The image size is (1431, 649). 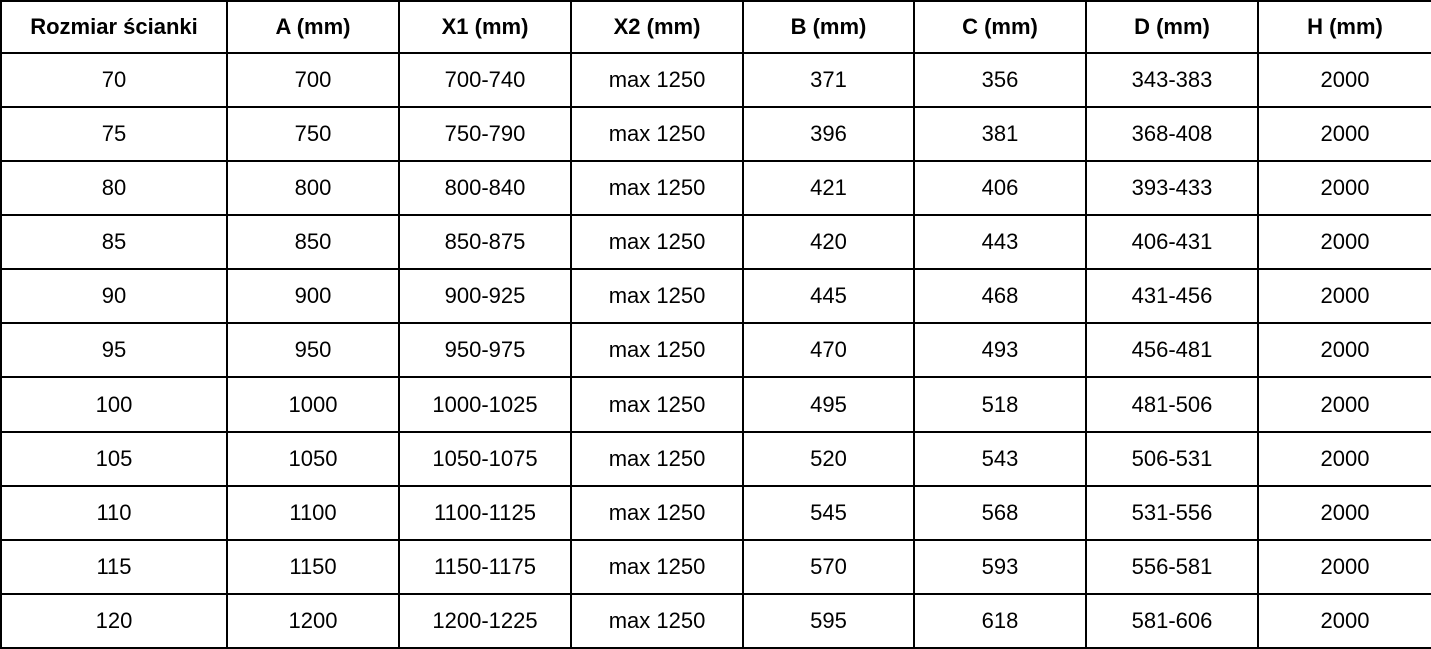 I want to click on table-row: 75 750 750-790 max 1250 396 381 368-408 2000, so click(x=715, y=134).